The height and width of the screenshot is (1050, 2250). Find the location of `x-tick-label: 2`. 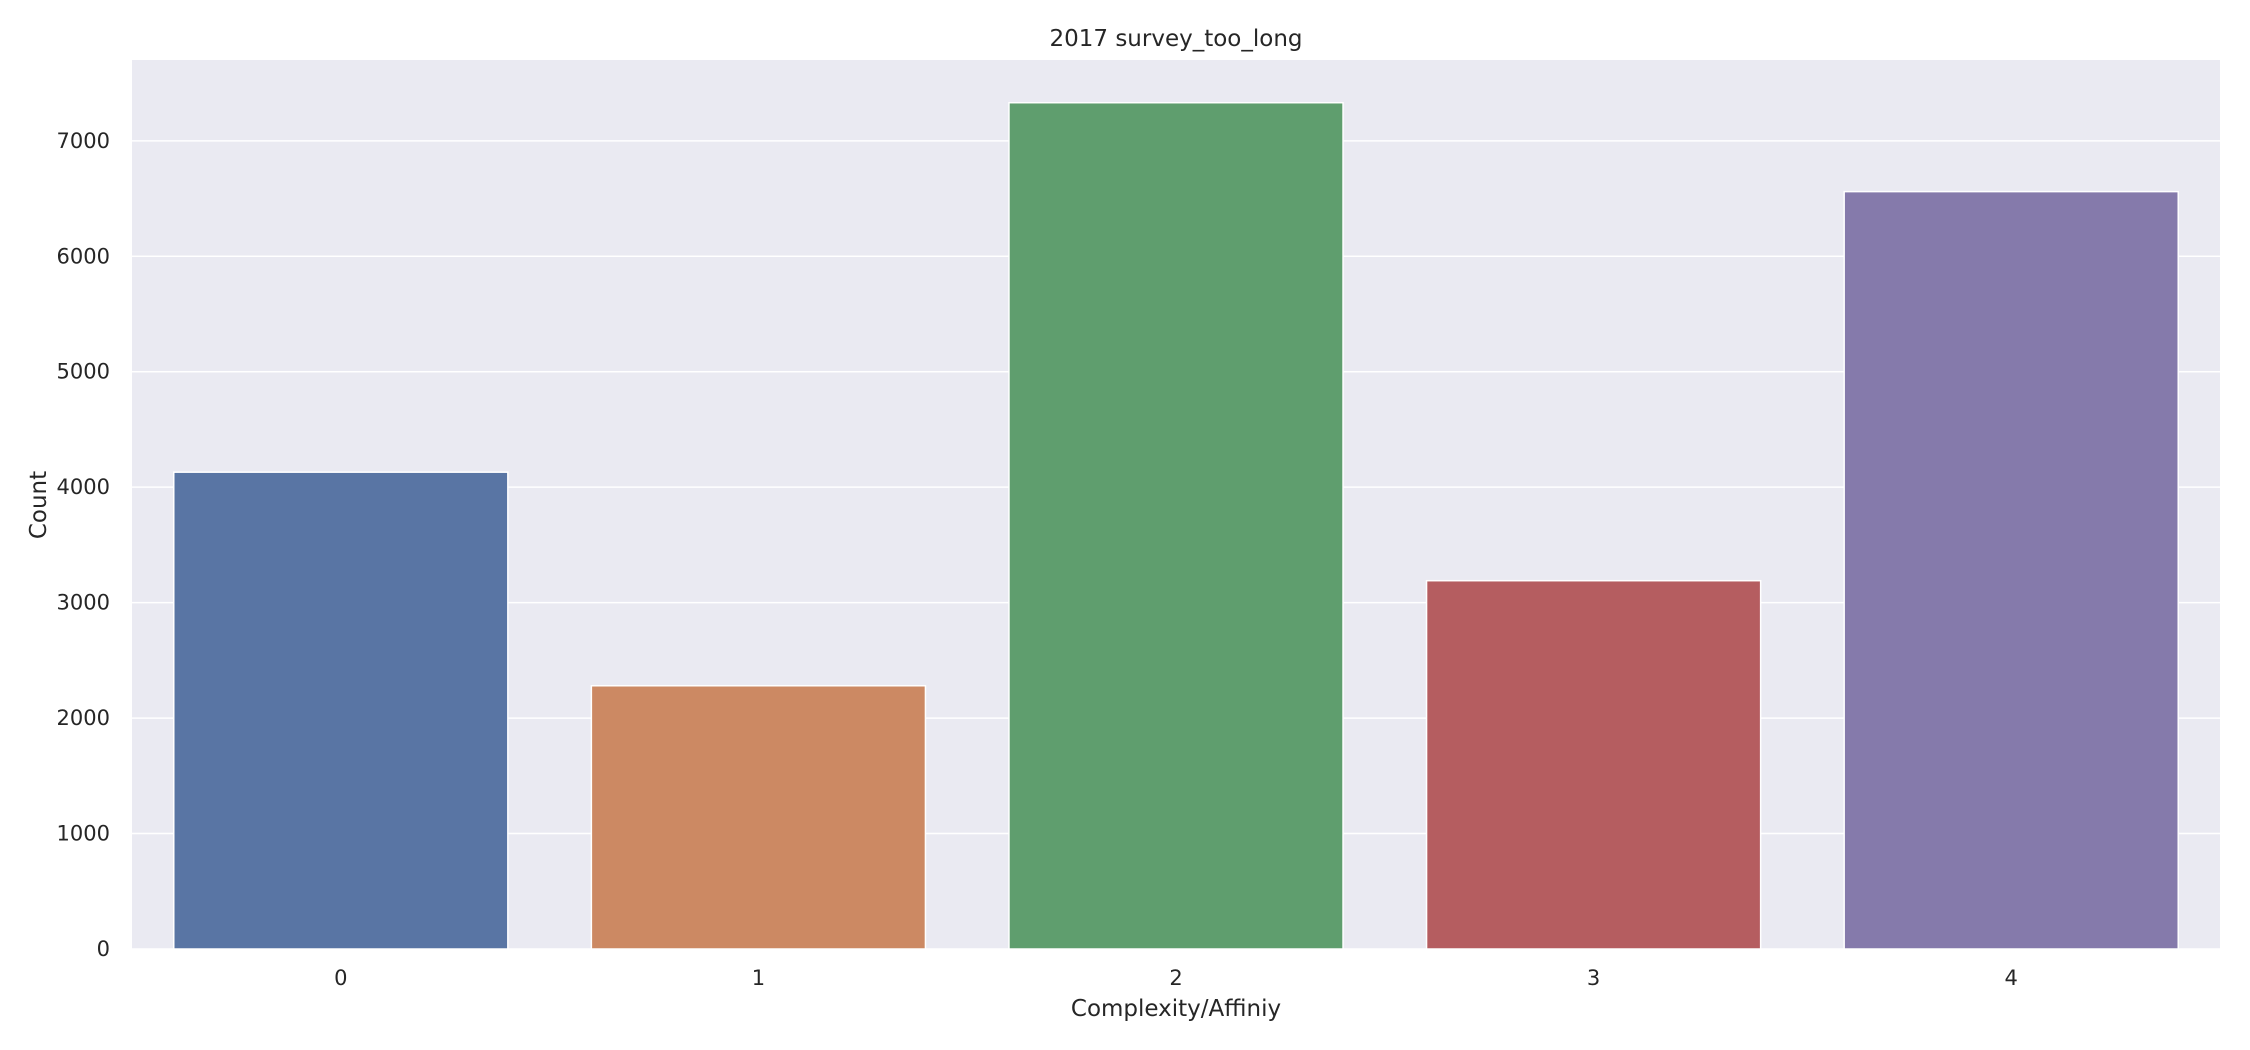

x-tick-label: 2 is located at coordinates (1175, 978).